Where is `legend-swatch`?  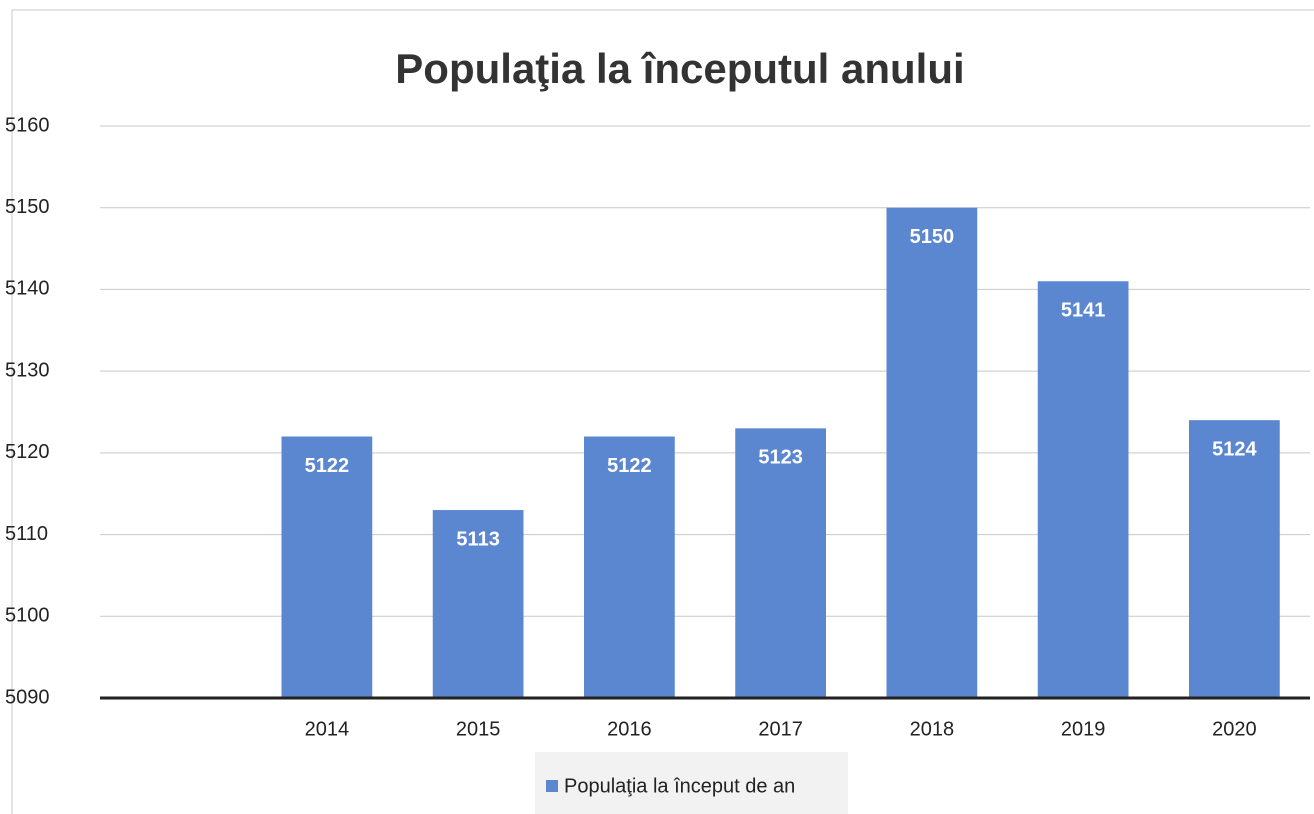 legend-swatch is located at coordinates (552, 786).